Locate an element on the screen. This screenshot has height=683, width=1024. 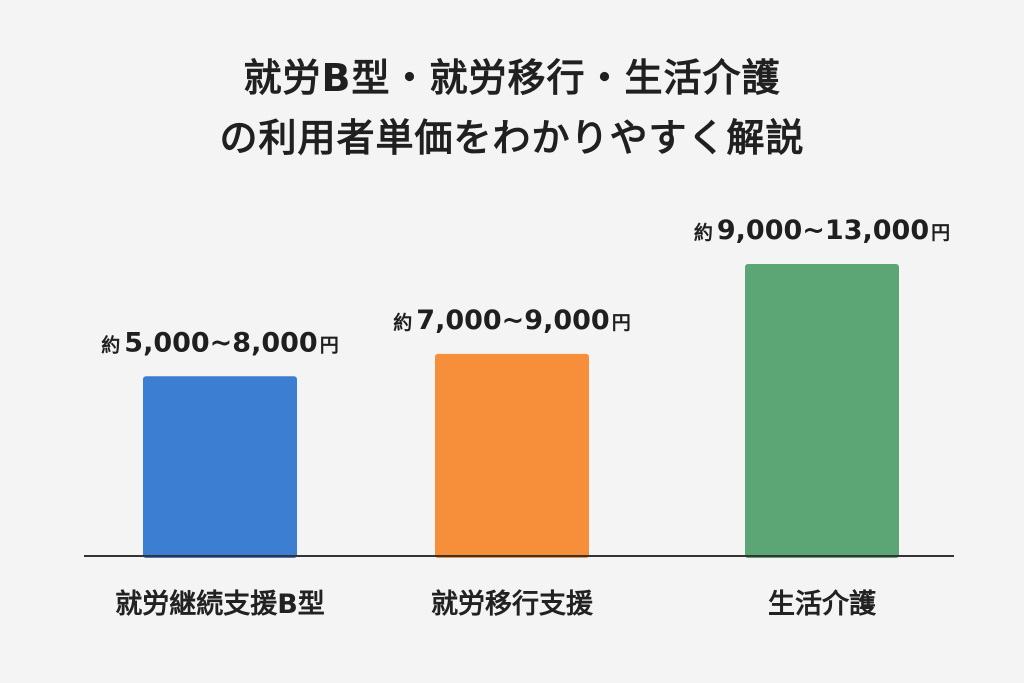
category-label-3: 生活介護 is located at coordinates (822, 604).